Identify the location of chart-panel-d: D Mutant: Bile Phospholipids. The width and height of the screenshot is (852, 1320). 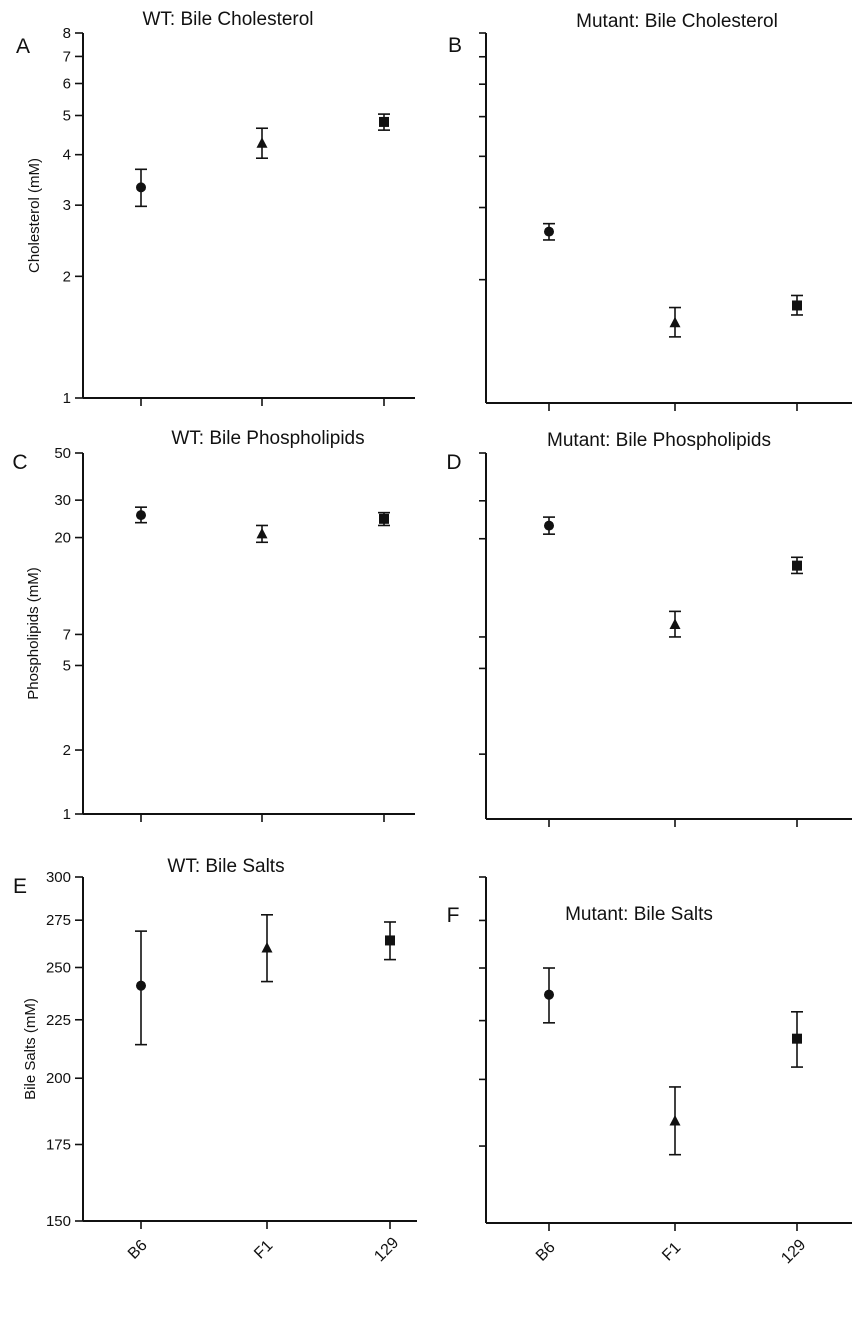
(649, 628).